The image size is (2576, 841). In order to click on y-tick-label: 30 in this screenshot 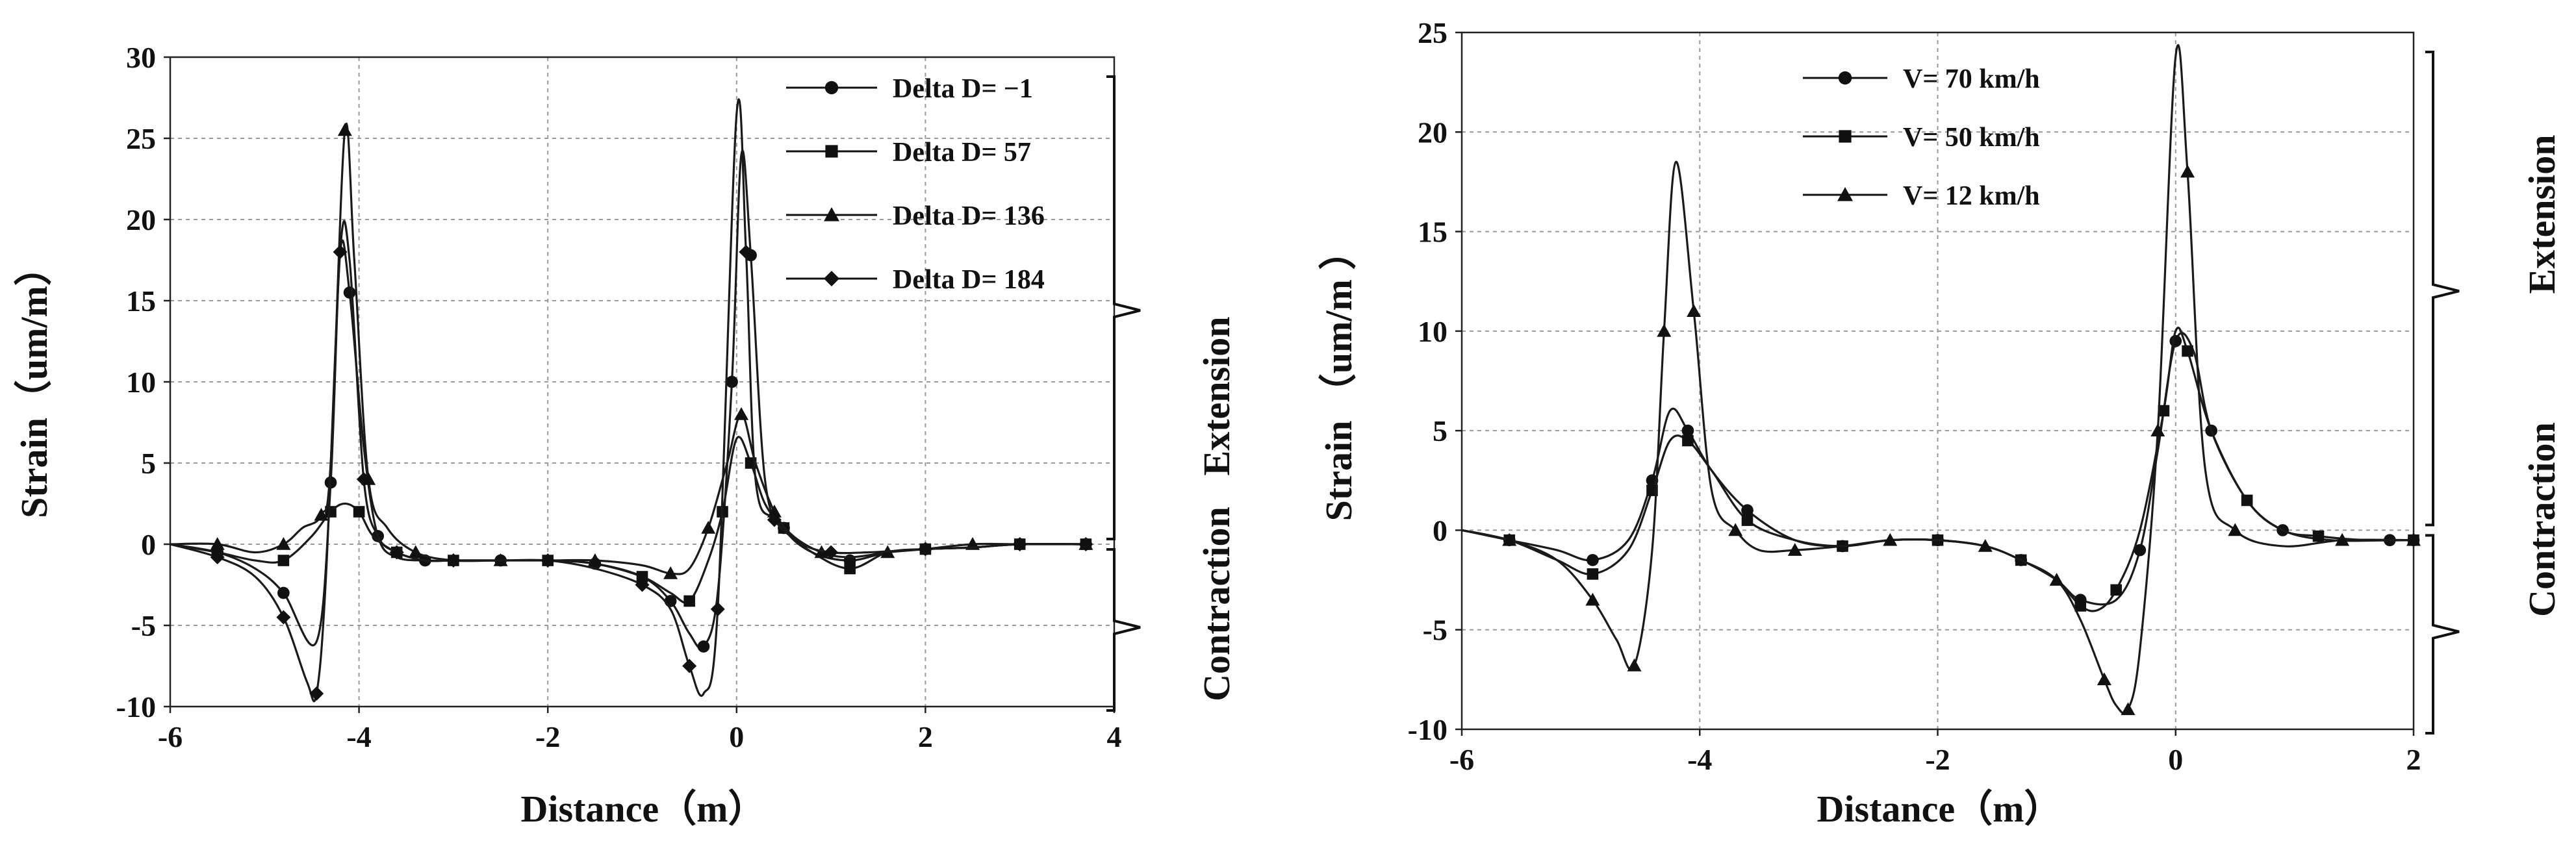, I will do `click(141, 57)`.